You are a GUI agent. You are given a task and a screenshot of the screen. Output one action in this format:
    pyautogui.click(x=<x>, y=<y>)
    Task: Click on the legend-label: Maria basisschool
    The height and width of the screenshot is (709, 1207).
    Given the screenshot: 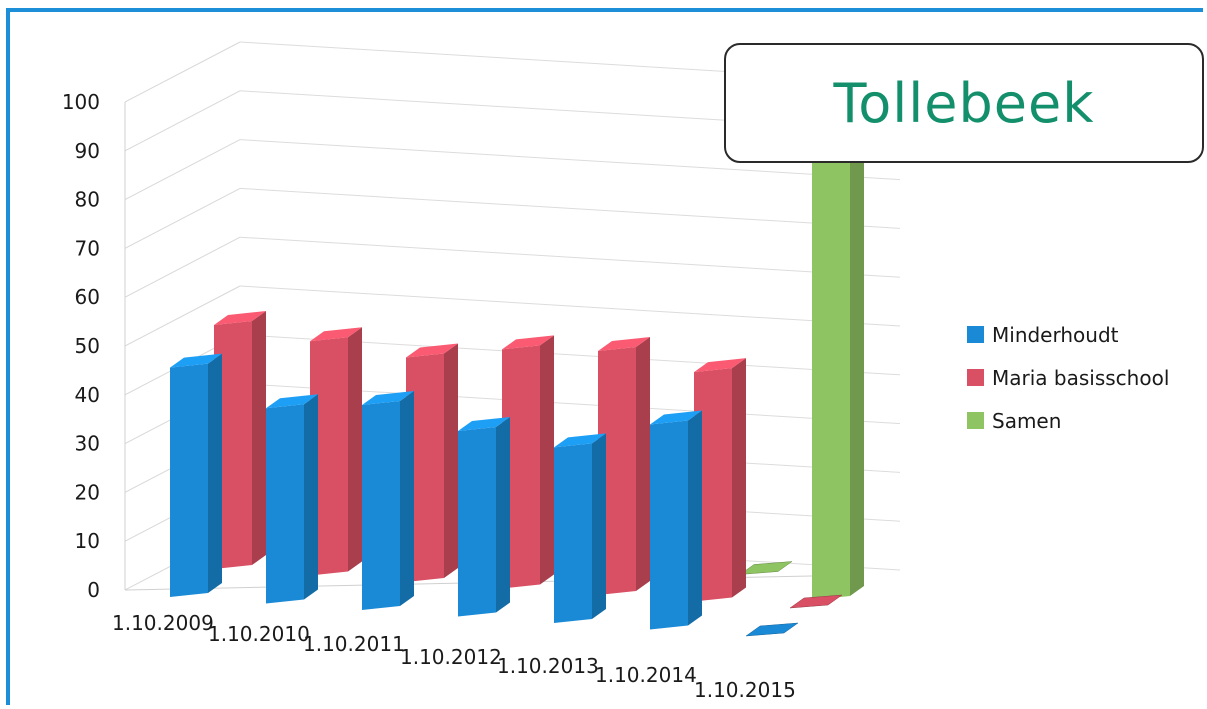 What is the action you would take?
    pyautogui.click(x=1081, y=377)
    